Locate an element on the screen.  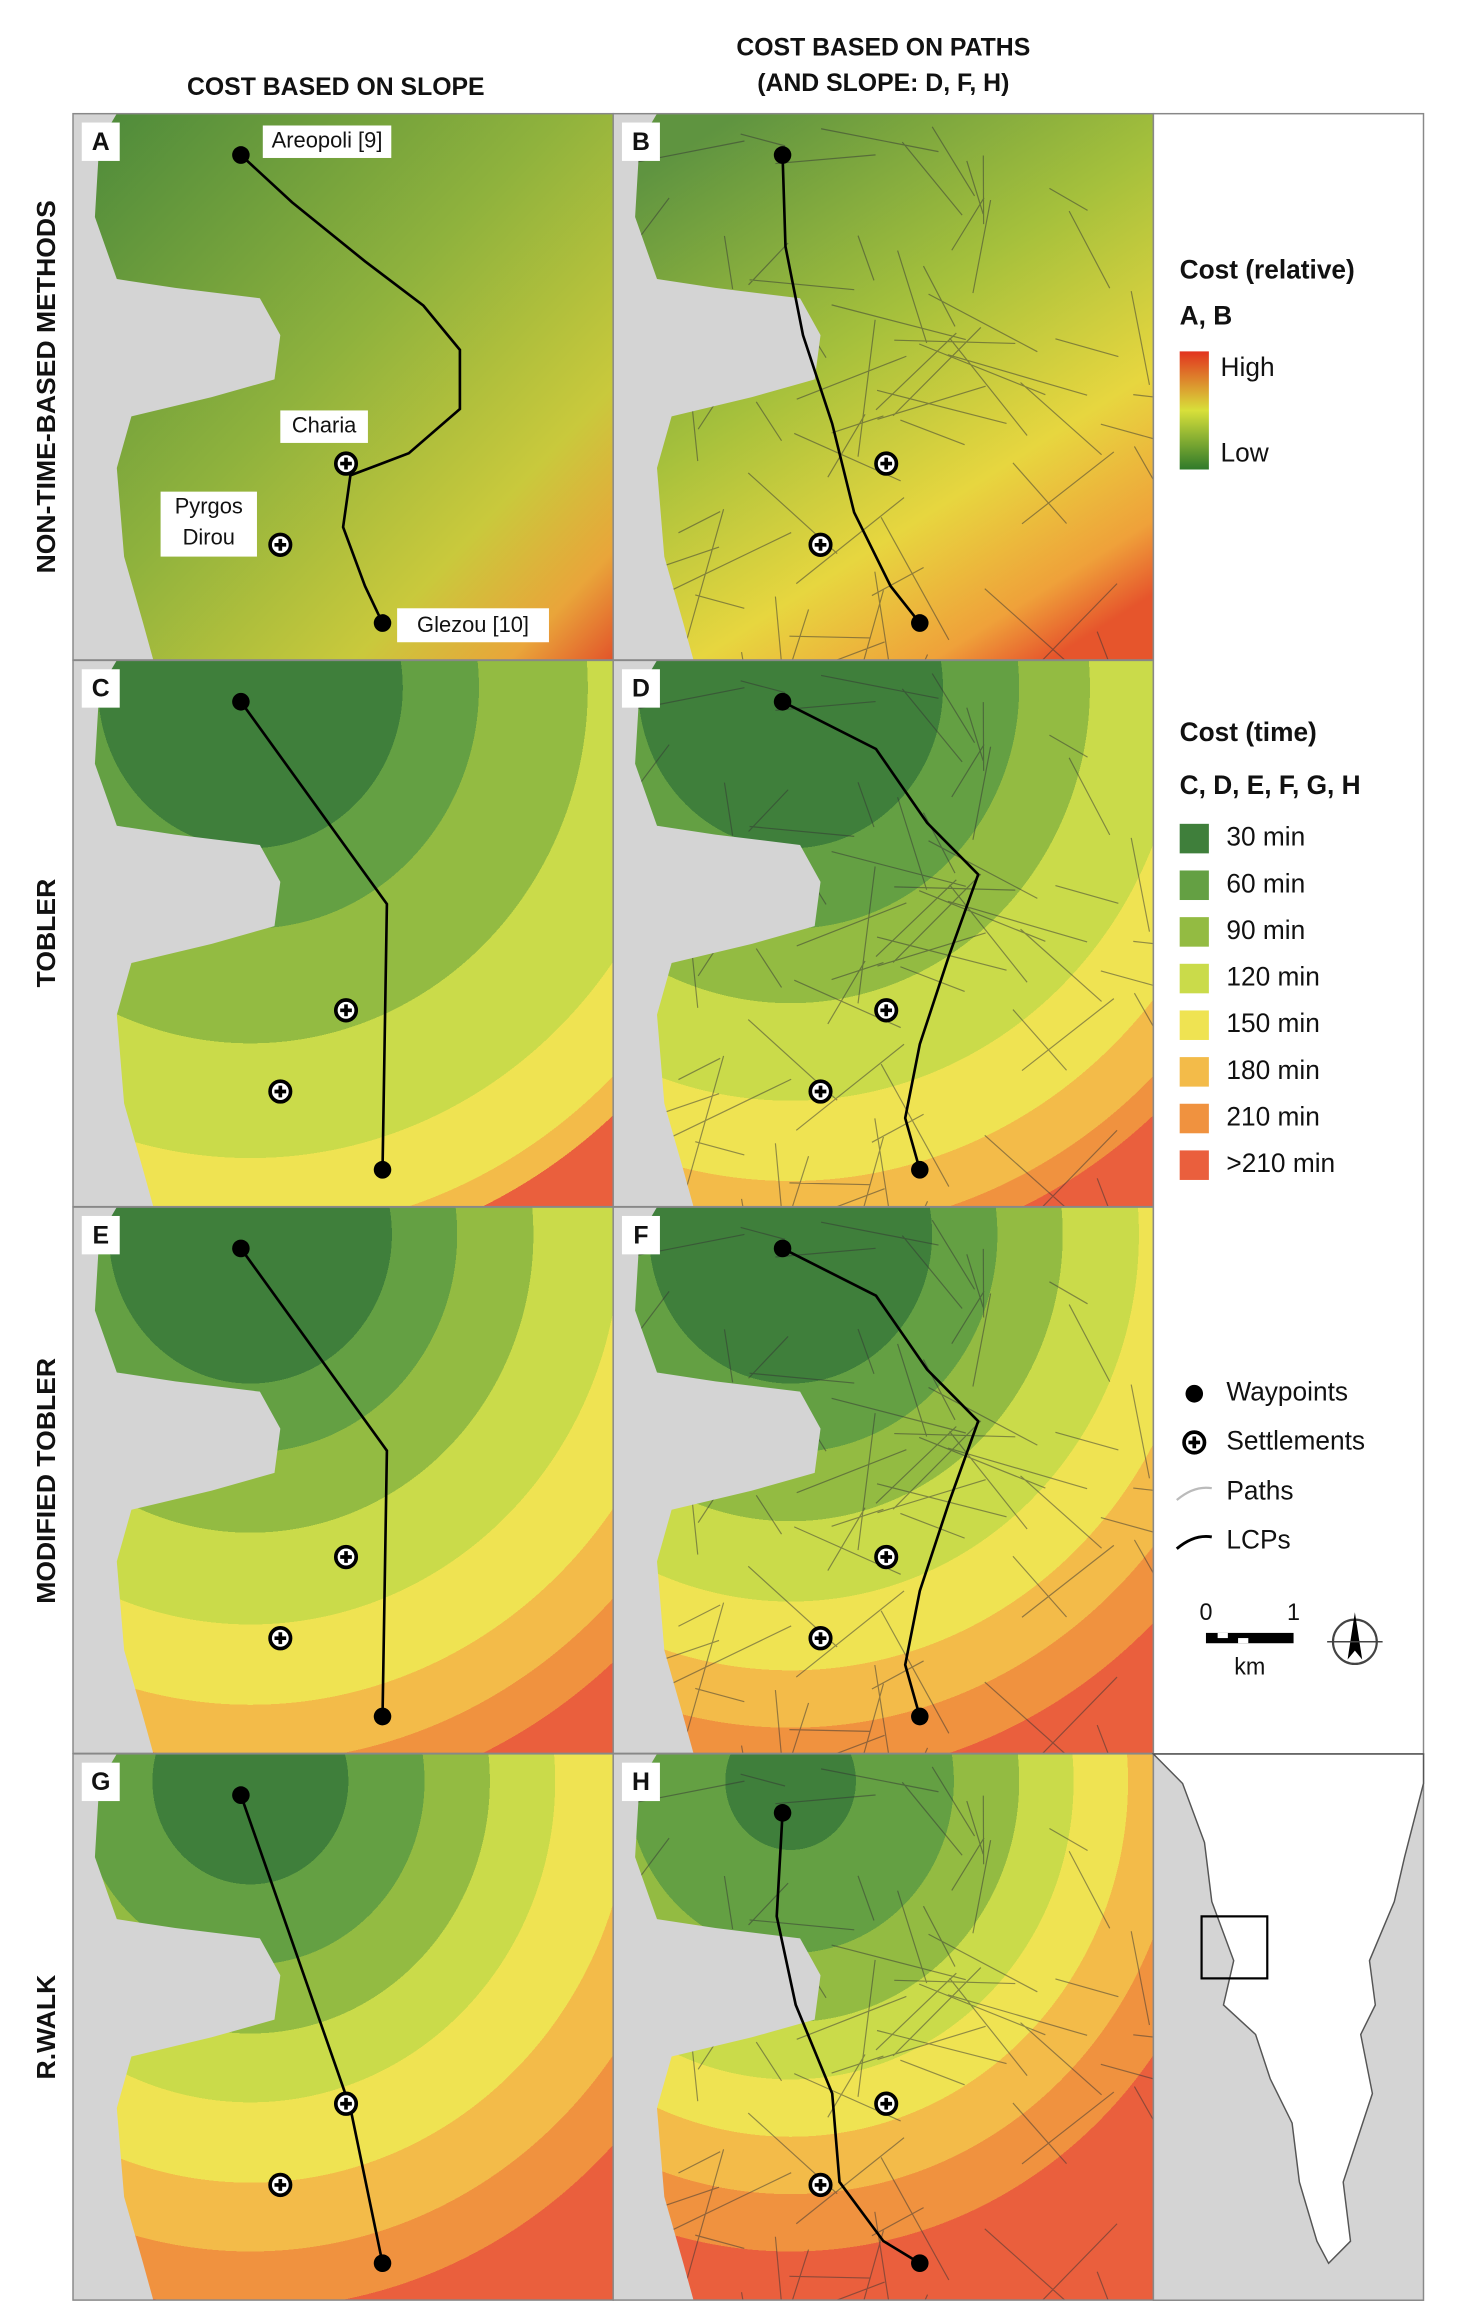
panel-letter: F is located at coordinates (640, 1235).